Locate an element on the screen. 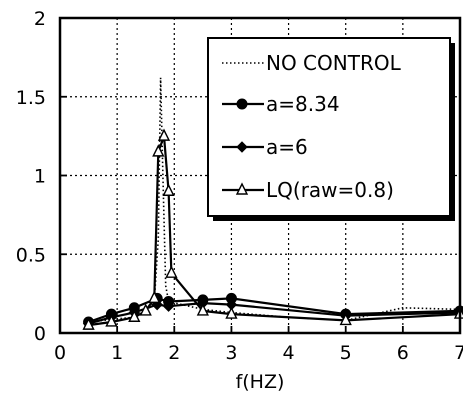 This screenshot has height=393, width=463. x-axis-title: f(HZ) is located at coordinates (260, 382).